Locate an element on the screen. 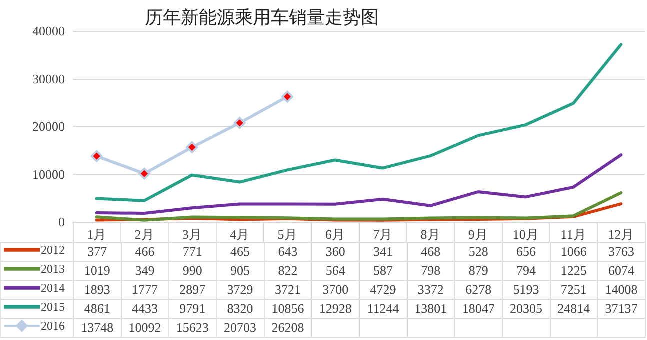 This screenshot has height=340, width=647. y-tick-label: 20000 is located at coordinates (48, 126).